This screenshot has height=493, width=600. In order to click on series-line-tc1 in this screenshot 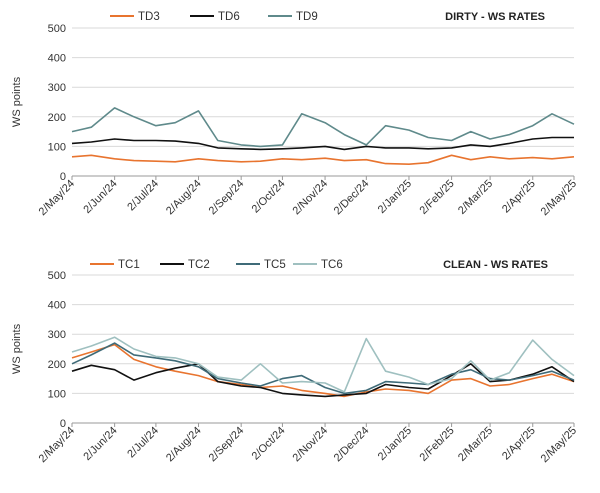, I will do `click(323, 370)`.